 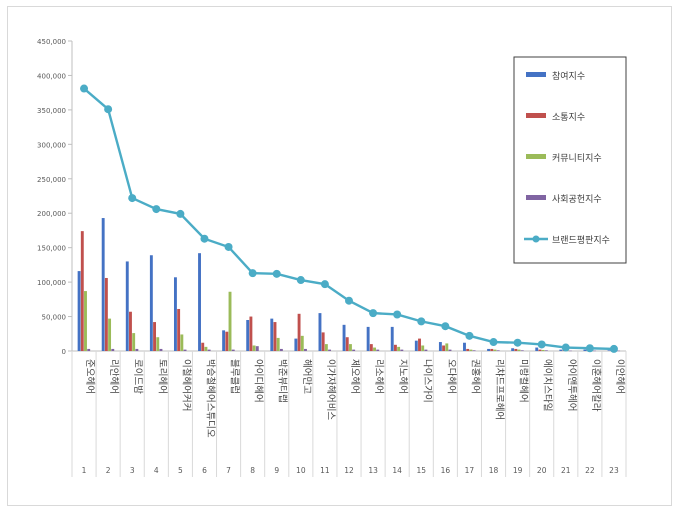 I want to click on y-tick-label: 400,000, so click(x=51, y=76).